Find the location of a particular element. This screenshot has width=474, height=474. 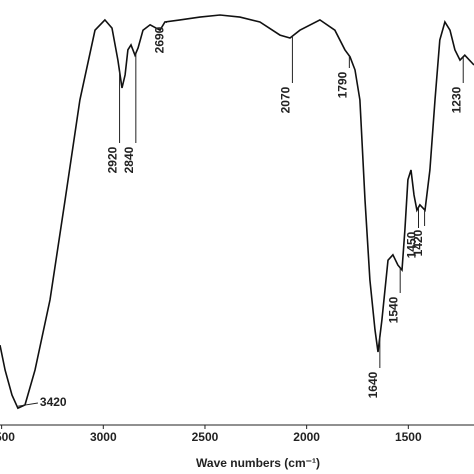

x-axis-label: Wave numbers (cm⁻¹) is located at coordinates (258, 463).